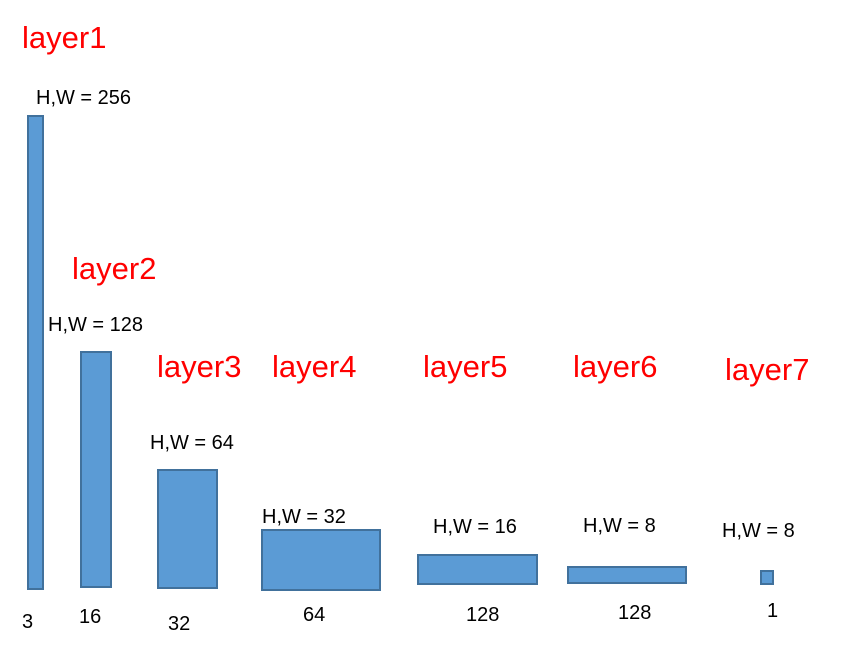  Describe the element at coordinates (483, 615) in the screenshot. I see `layer5-channels: 128` at that location.